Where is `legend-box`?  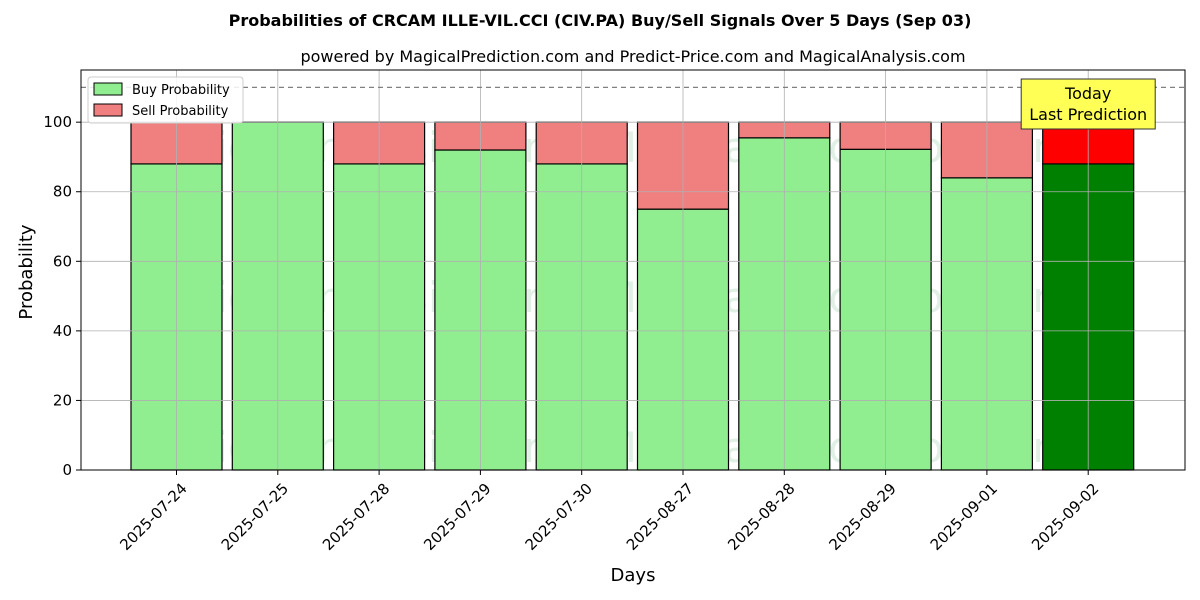 legend-box is located at coordinates (165, 100).